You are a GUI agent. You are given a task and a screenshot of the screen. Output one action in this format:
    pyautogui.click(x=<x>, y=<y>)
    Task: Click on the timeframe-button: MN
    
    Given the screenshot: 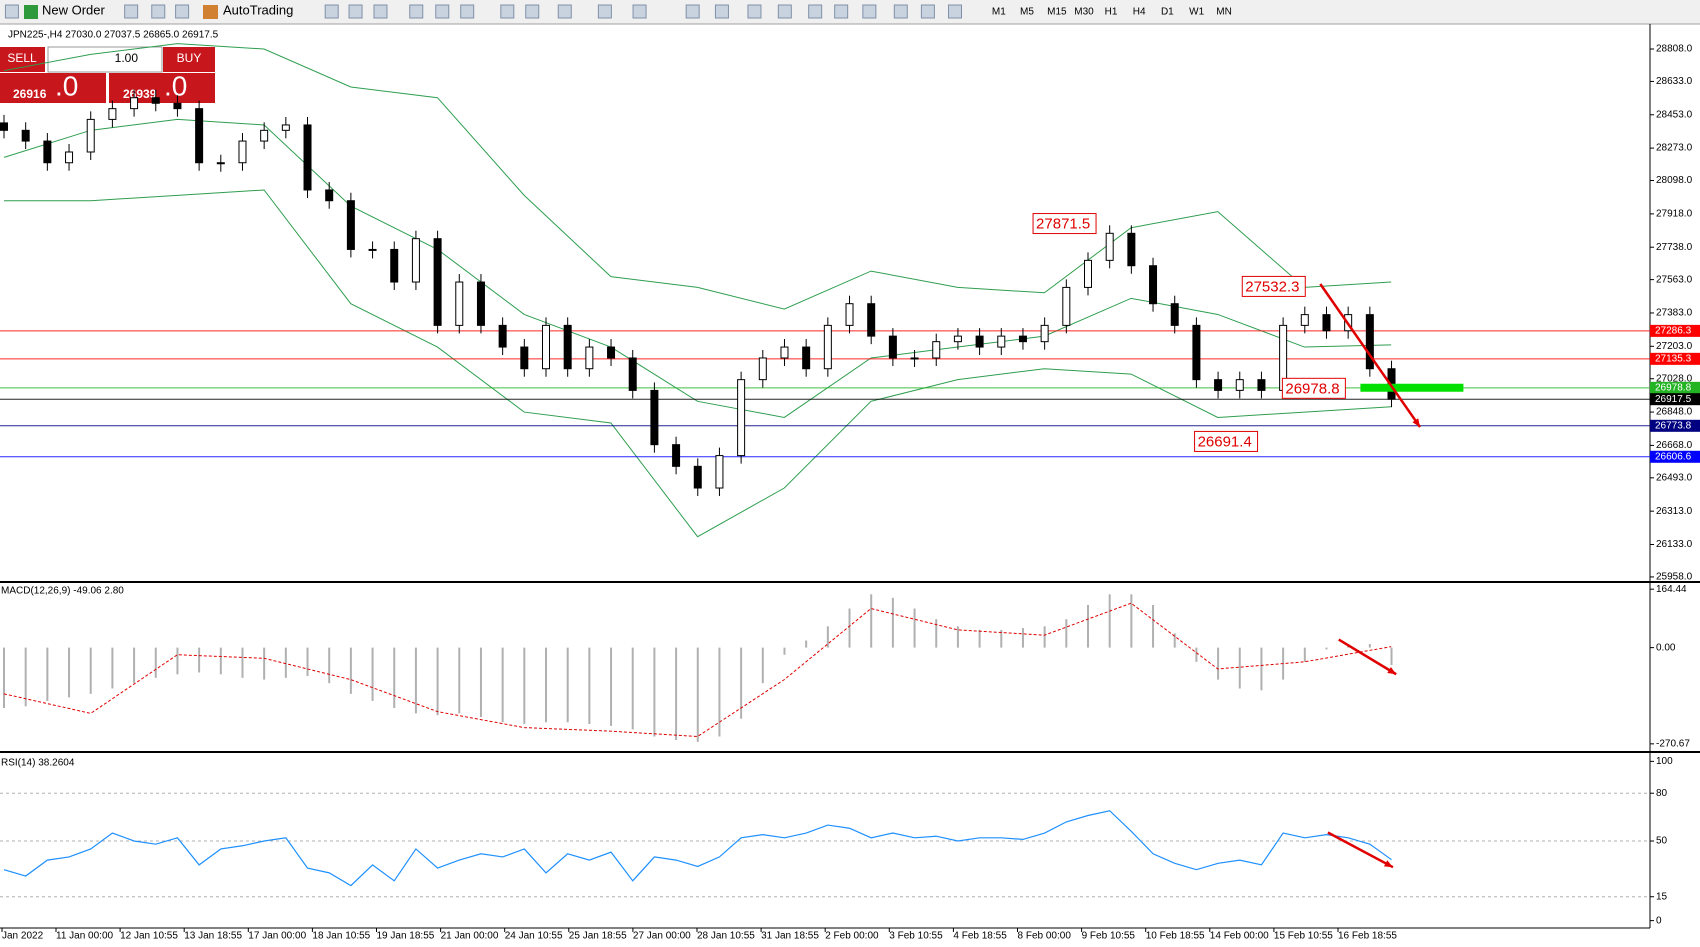 What is the action you would take?
    pyautogui.click(x=1224, y=12)
    